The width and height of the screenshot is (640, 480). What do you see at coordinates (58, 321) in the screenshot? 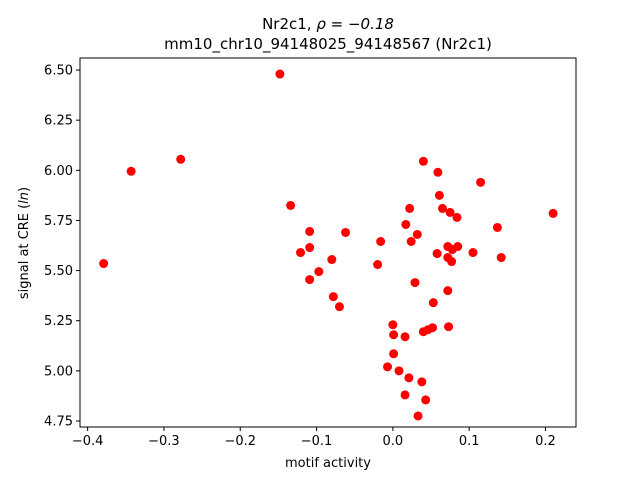
I see `y-tick-label: 5.25` at bounding box center [58, 321].